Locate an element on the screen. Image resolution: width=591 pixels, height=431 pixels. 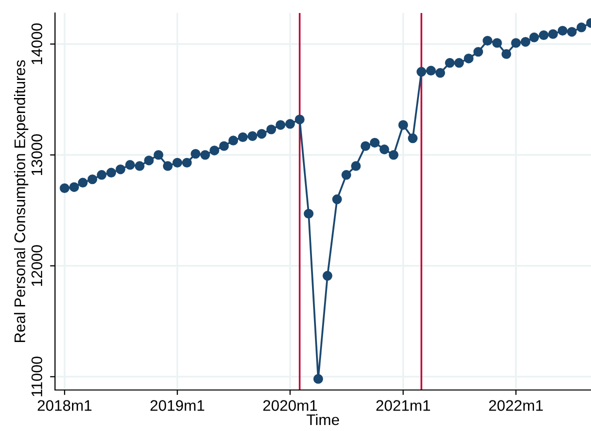
x-tick-label: 2019m1 is located at coordinates (177, 405).